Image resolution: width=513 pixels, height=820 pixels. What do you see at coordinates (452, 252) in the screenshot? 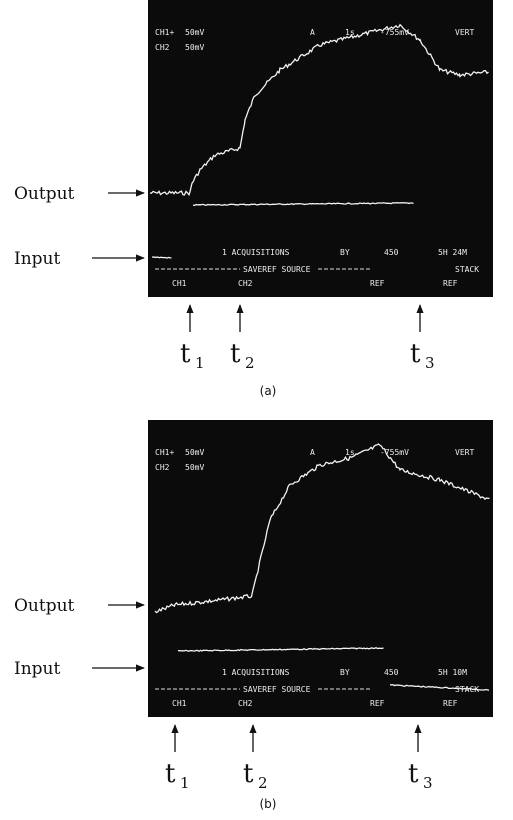
I see `timestamp: 5H 24M` at bounding box center [452, 252].